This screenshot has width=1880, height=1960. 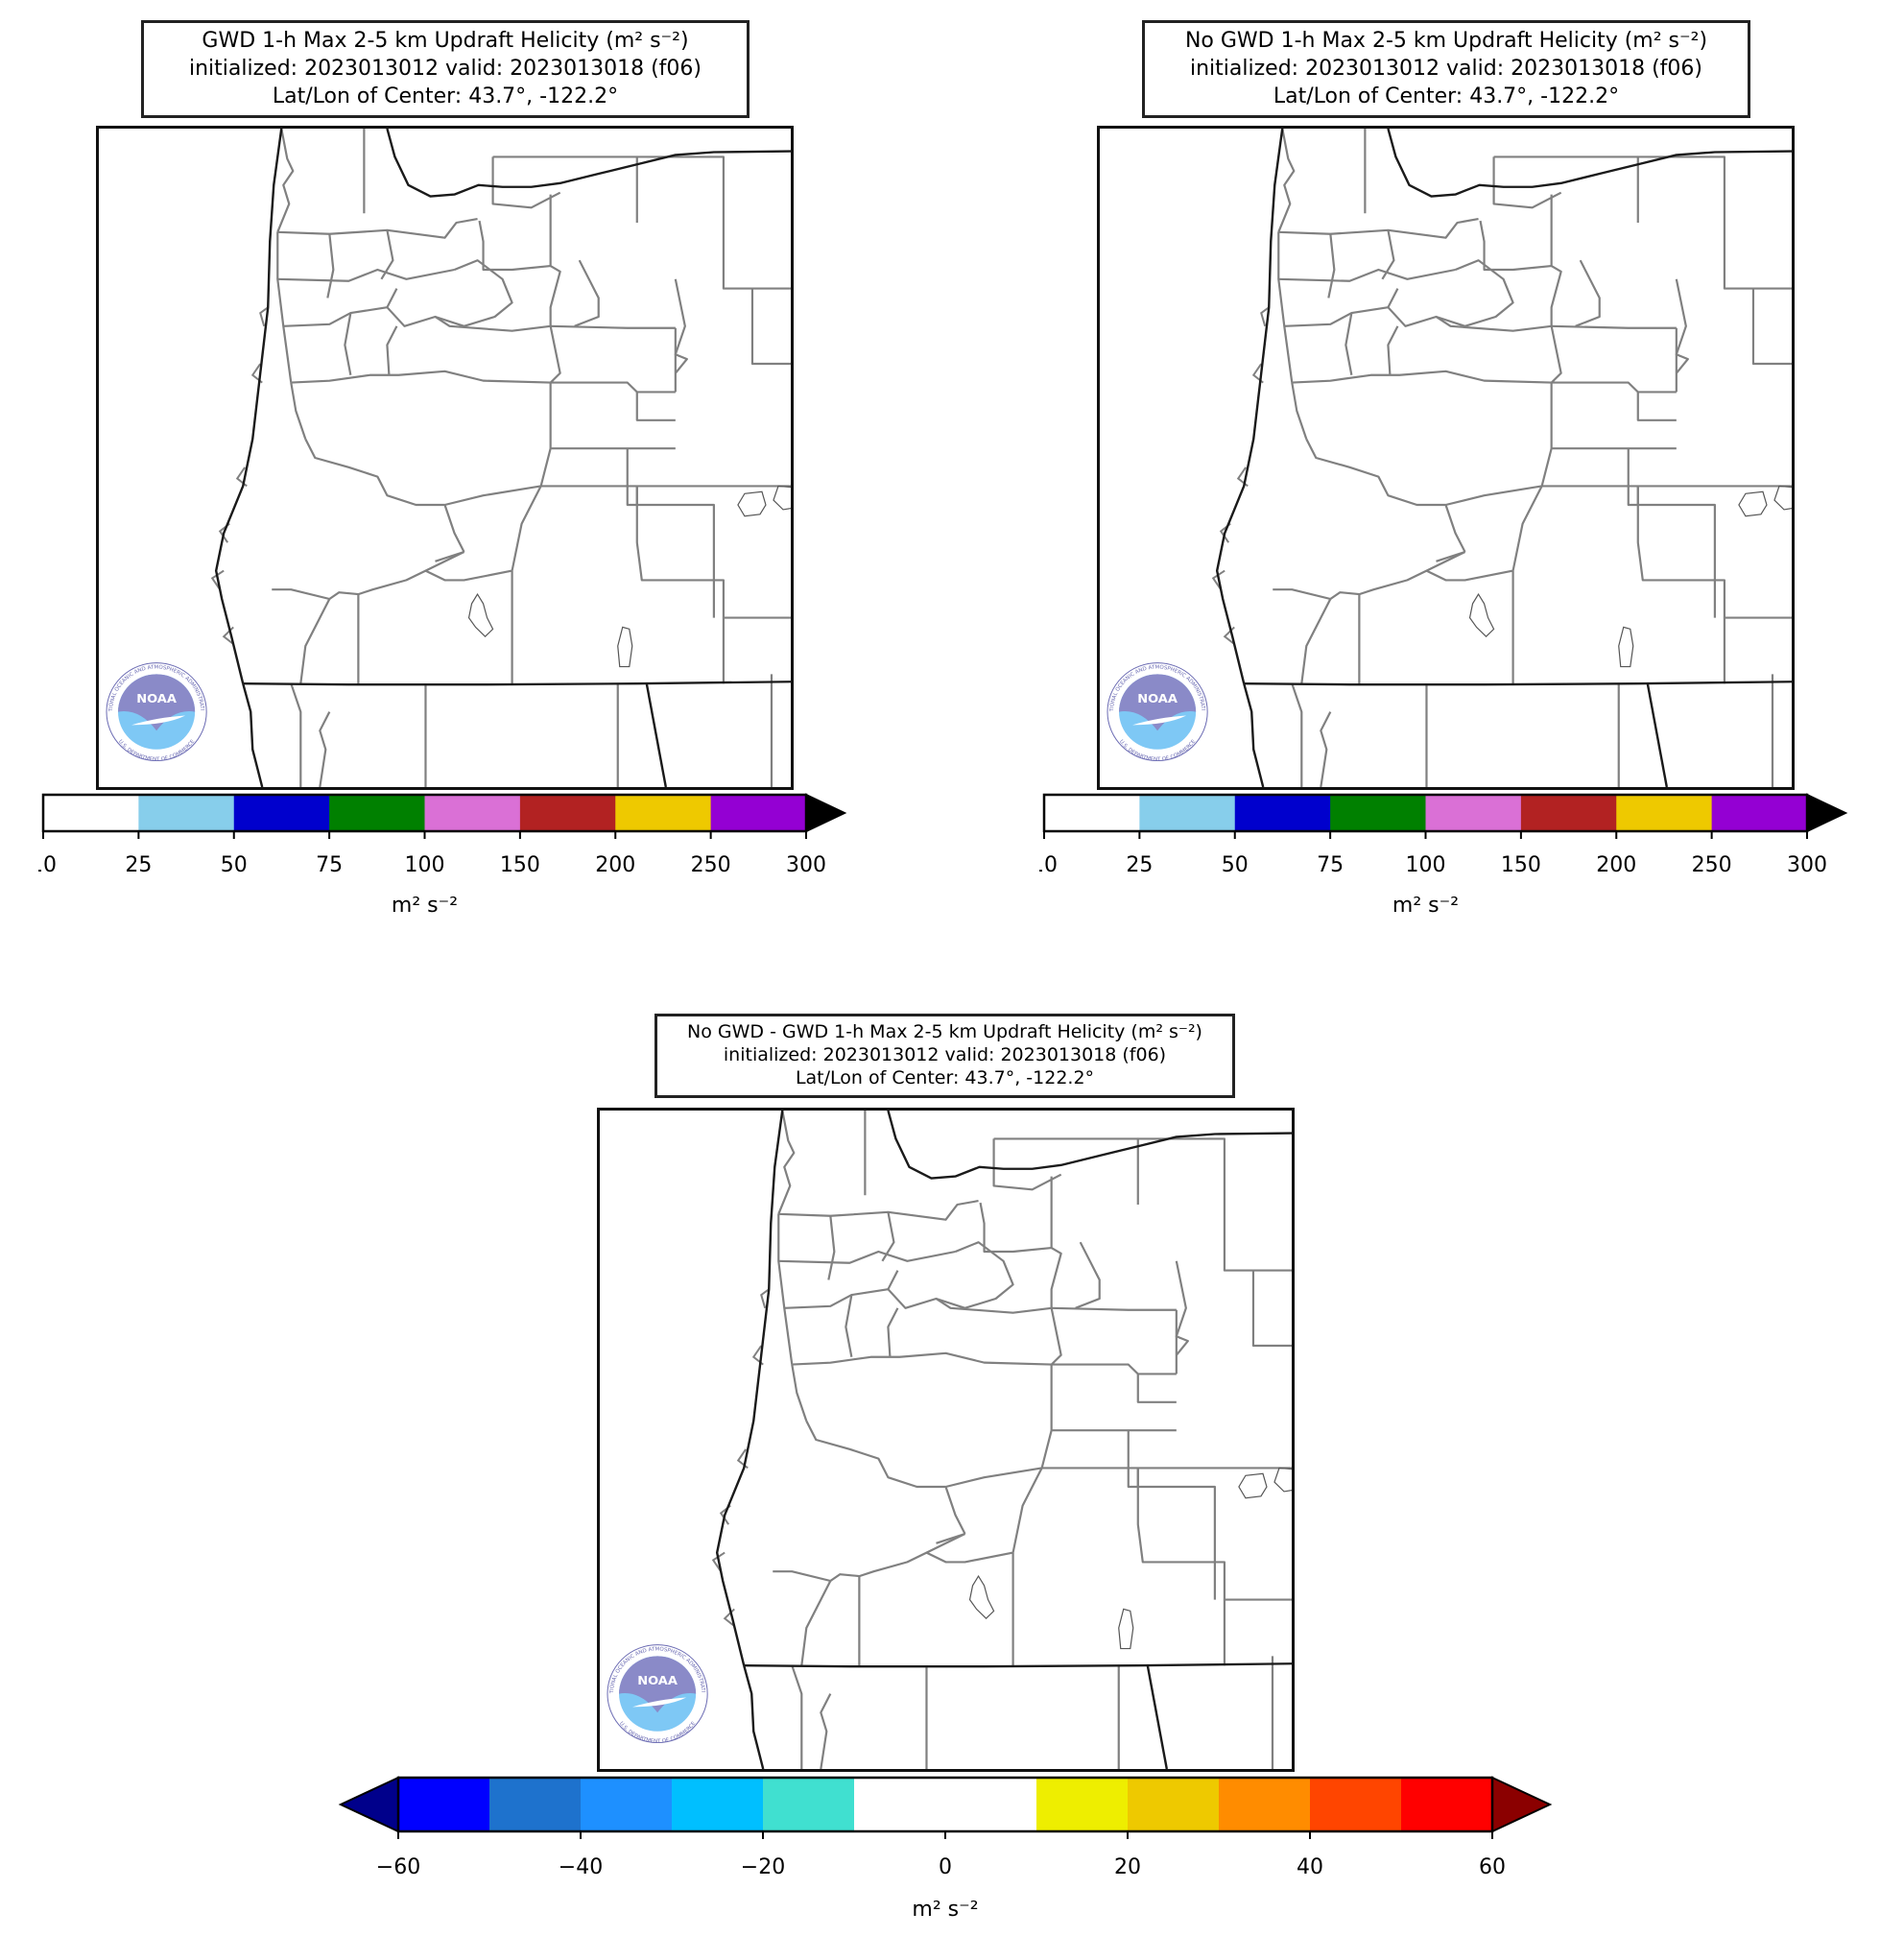 I want to click on colorbar-tick-label: 0, so click(x=945, y=1867).